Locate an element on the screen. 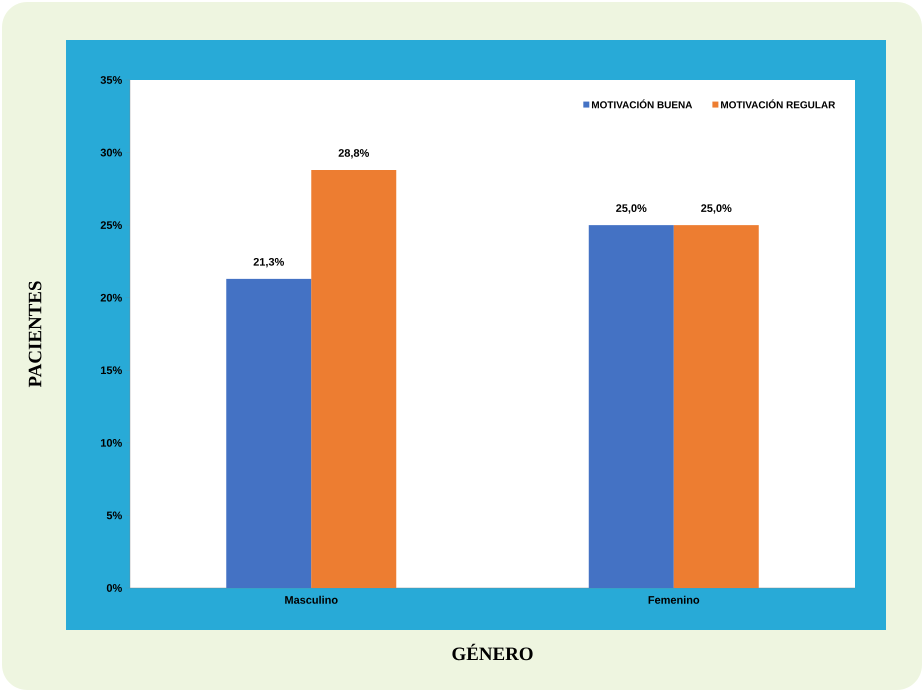 The height and width of the screenshot is (692, 924). y-tick-label: 5% is located at coordinates (114, 516).